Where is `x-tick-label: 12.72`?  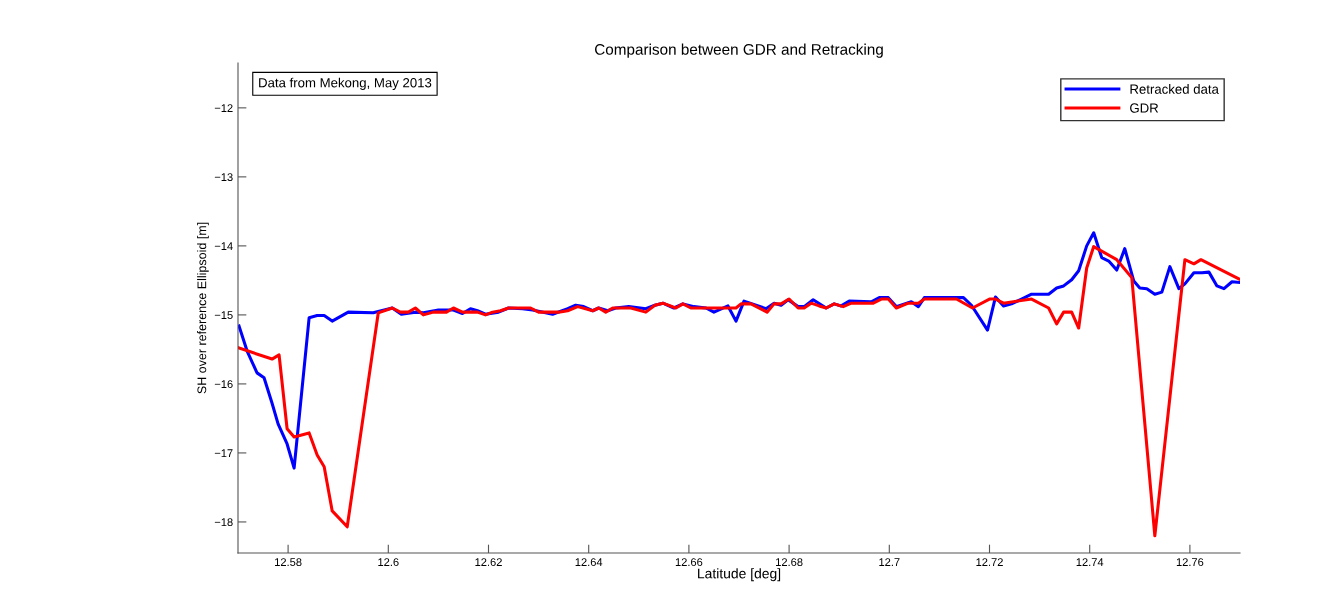
x-tick-label: 12.72 is located at coordinates (989, 562).